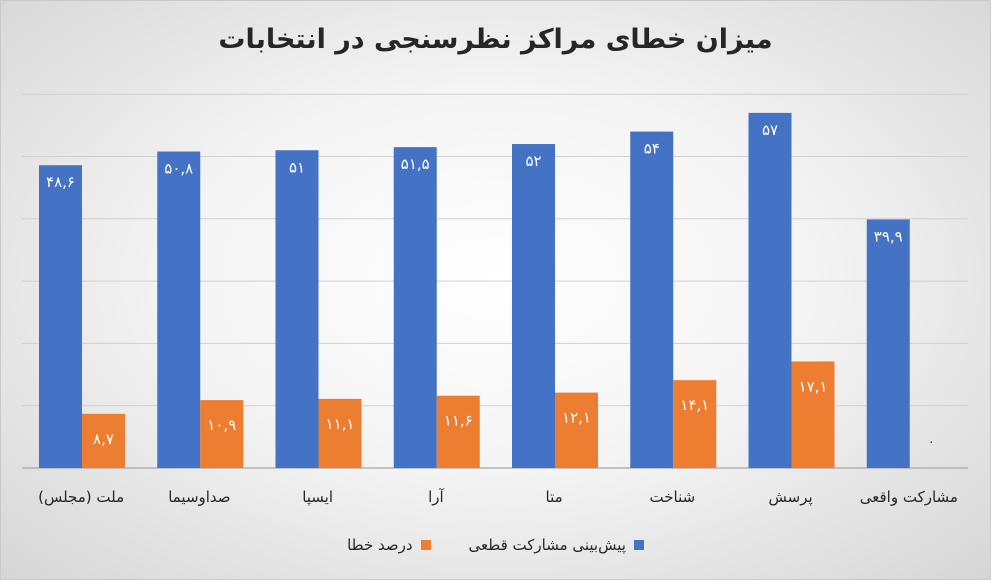 The height and width of the screenshot is (580, 991). What do you see at coordinates (931, 442) in the screenshot?
I see `data-label-error: ۰` at bounding box center [931, 442].